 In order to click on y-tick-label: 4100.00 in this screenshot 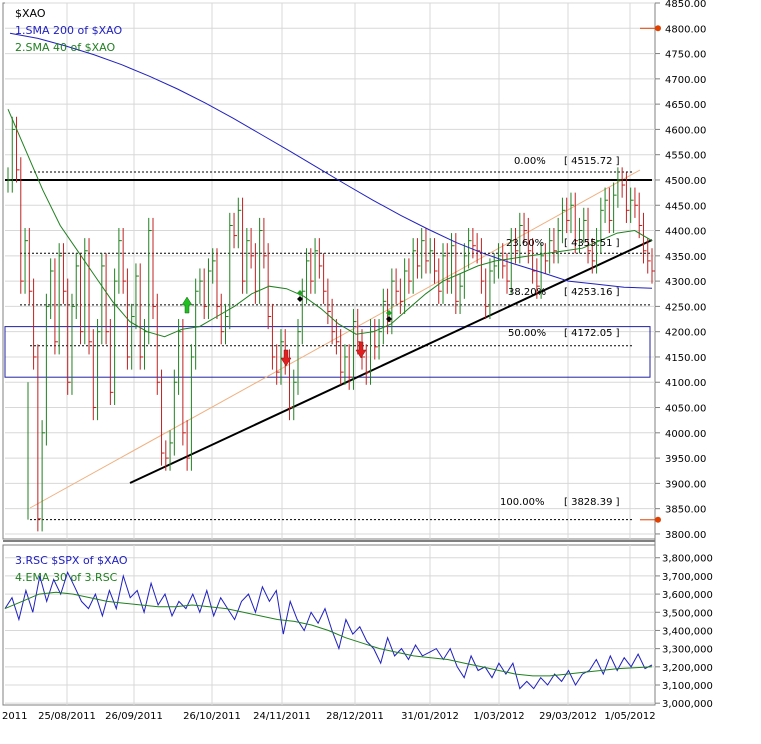, I will do `click(685, 383)`.